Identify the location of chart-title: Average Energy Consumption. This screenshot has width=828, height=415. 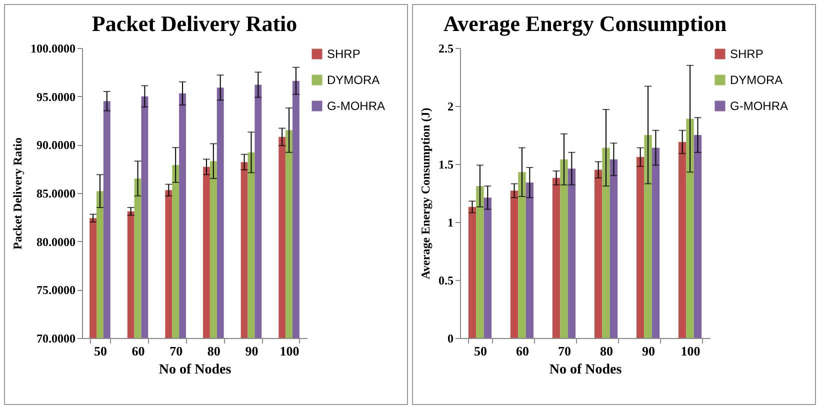
(585, 23).